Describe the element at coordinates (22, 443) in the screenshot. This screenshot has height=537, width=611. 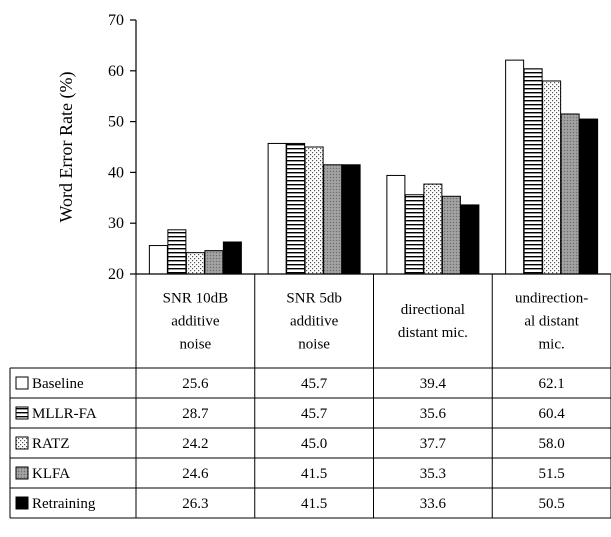
I see `legend-swatch-ratz` at that location.